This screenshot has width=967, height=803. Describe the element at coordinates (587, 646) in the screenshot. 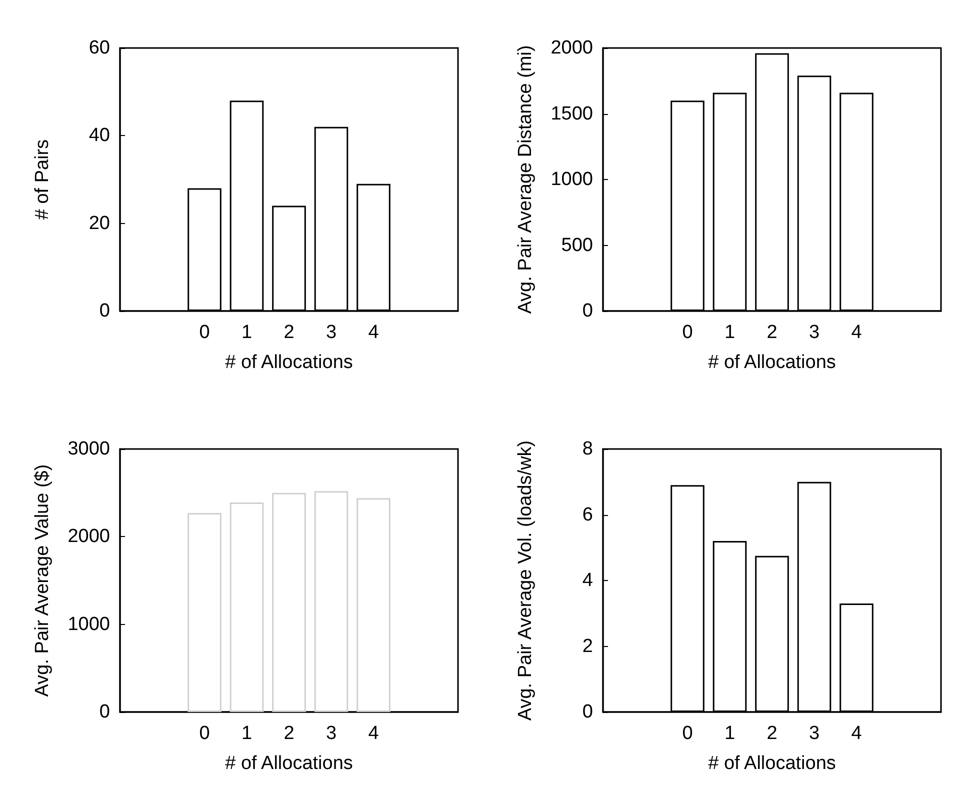

I see `y-tick-label: 2` at that location.